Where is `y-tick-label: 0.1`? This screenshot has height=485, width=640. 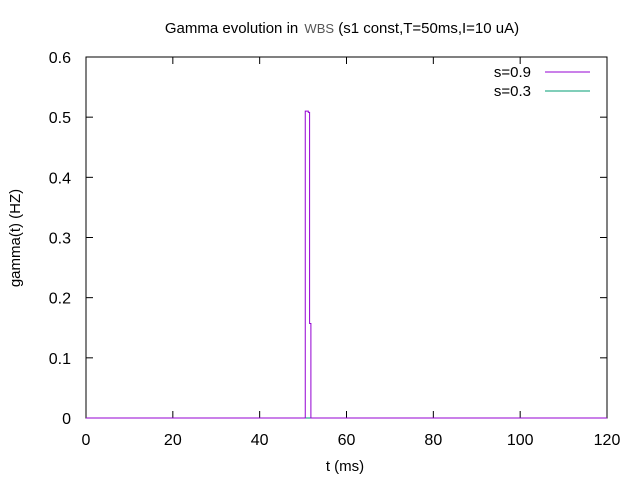
y-tick-label: 0.1 is located at coordinates (60, 359).